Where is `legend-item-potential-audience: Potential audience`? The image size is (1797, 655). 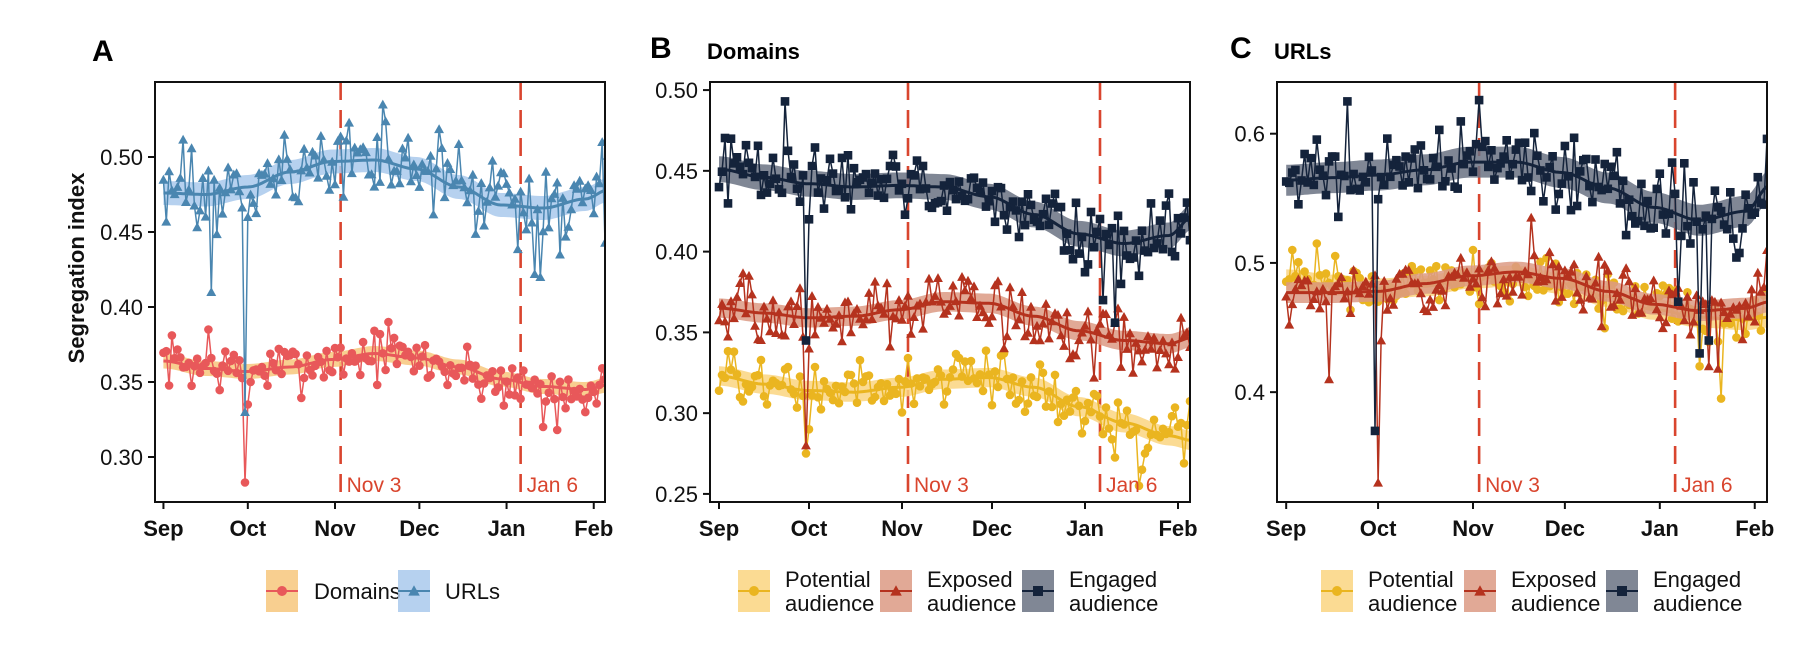 legend-item-potential-audience: Potential audience is located at coordinates (1389, 591).